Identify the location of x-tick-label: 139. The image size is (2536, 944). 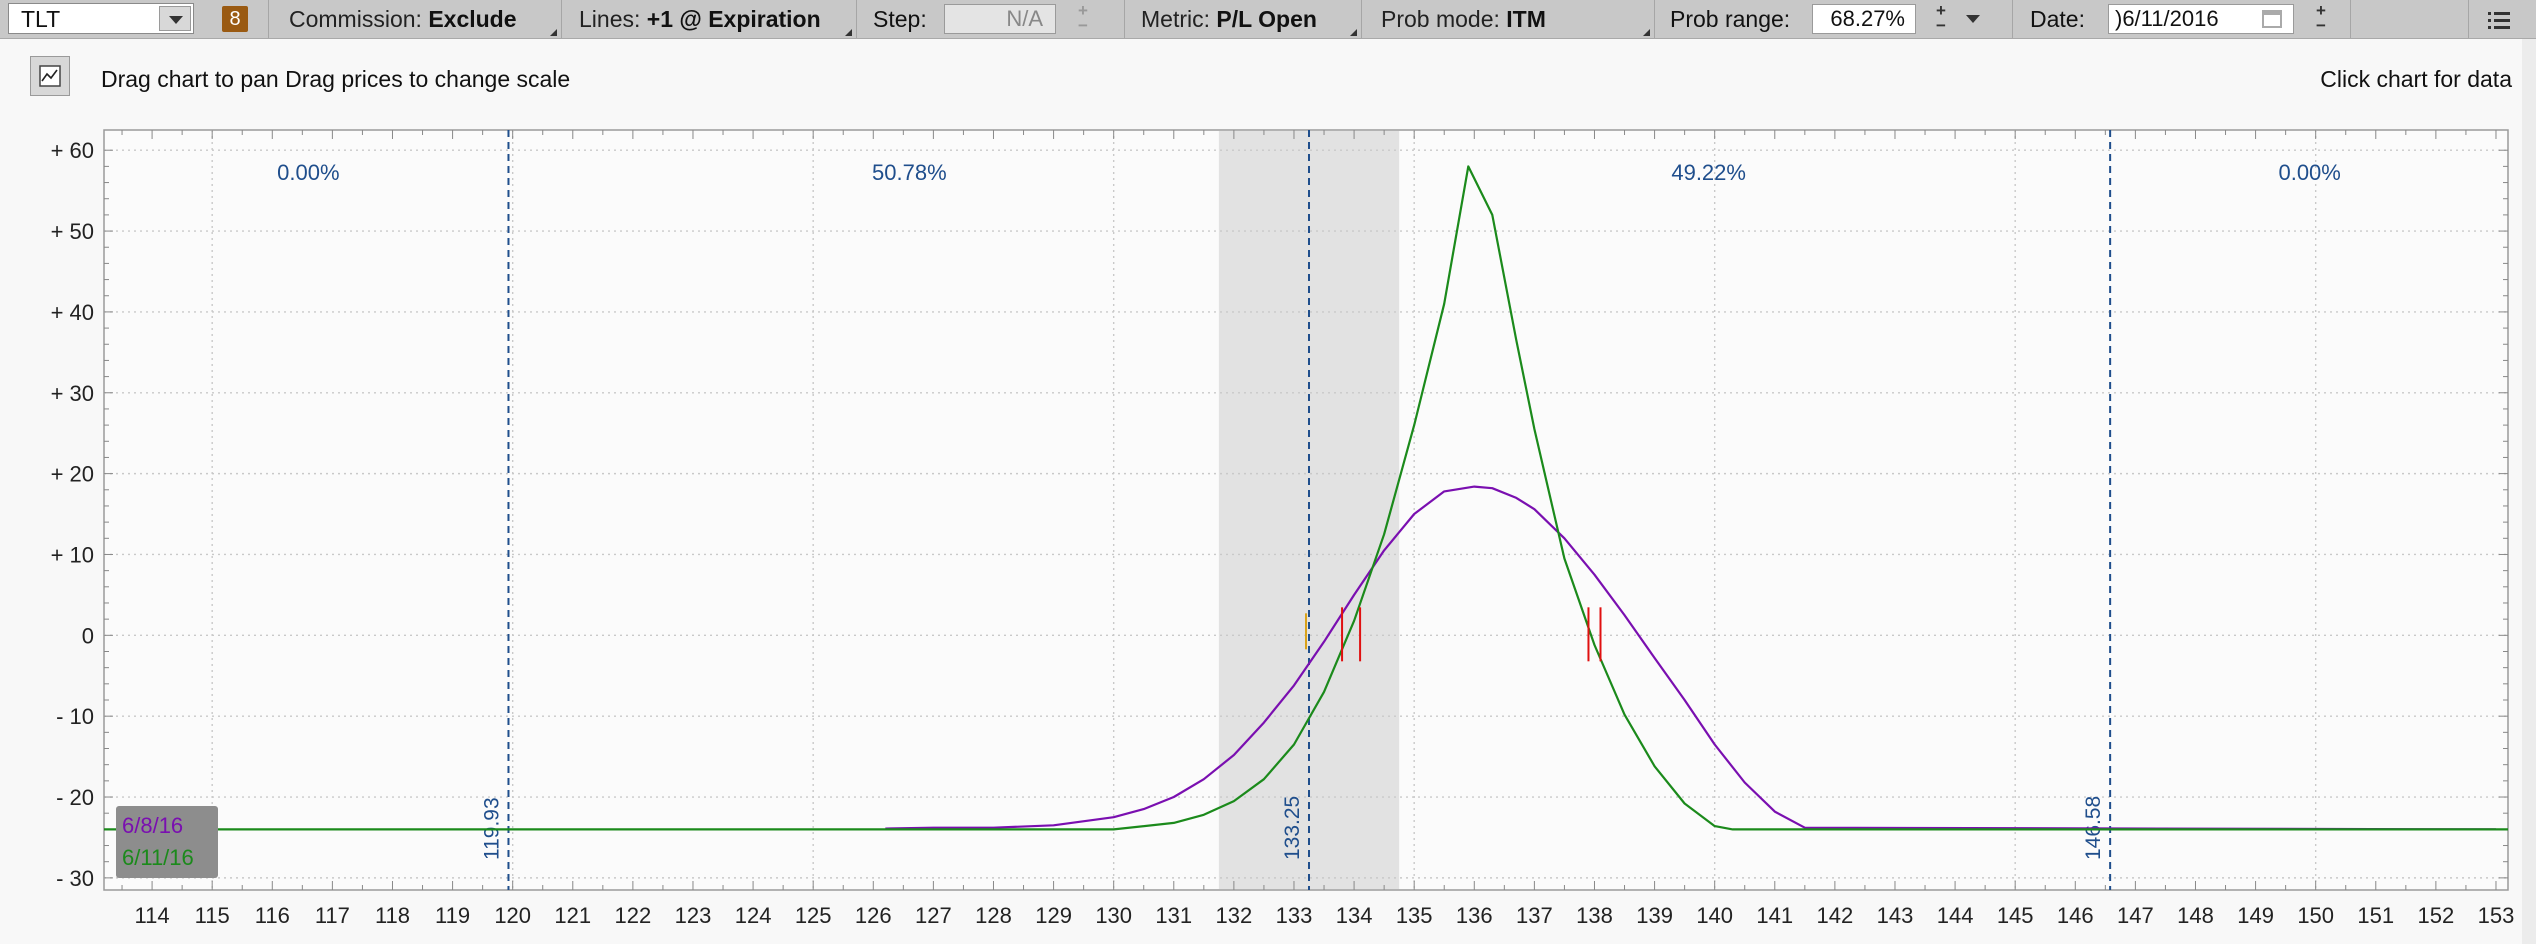
(1654, 915).